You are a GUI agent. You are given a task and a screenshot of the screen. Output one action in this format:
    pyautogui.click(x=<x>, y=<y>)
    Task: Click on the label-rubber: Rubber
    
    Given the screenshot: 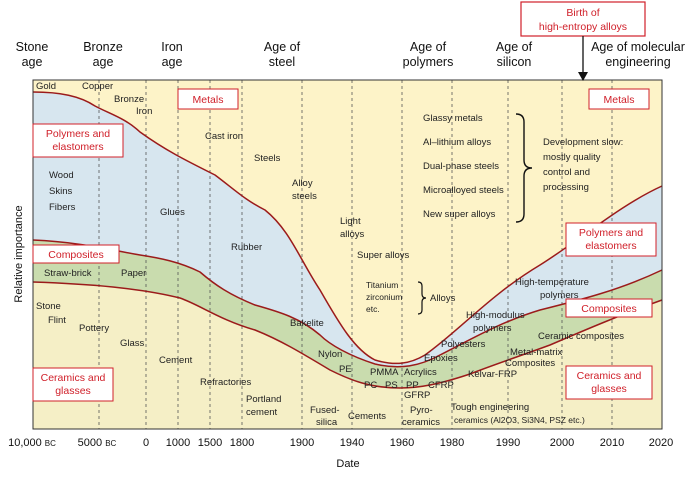 What is the action you would take?
    pyautogui.click(x=246, y=247)
    